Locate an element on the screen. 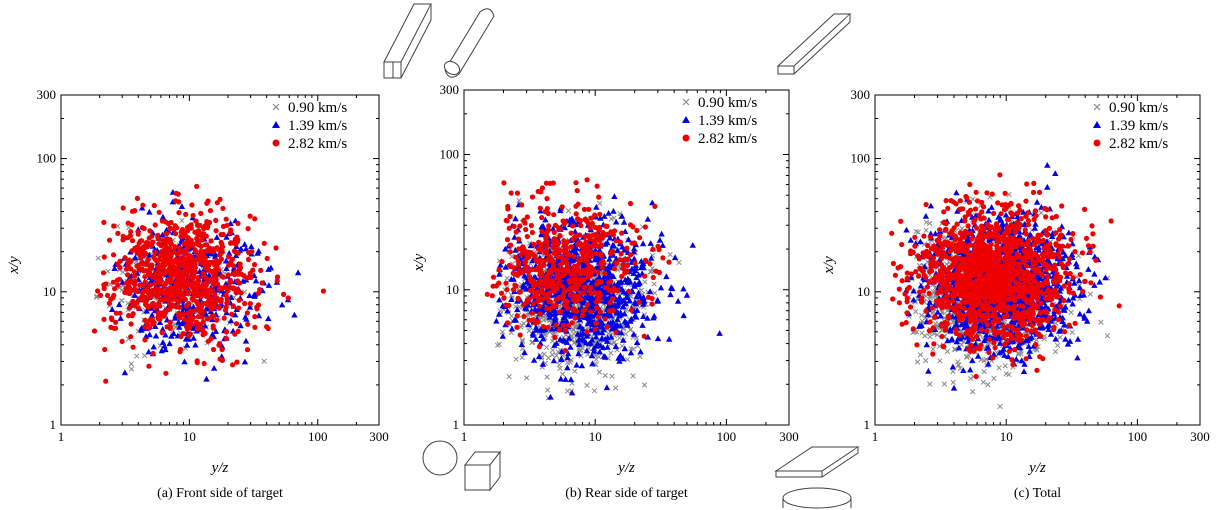  flat-plate-icon is located at coordinates (799, 474).